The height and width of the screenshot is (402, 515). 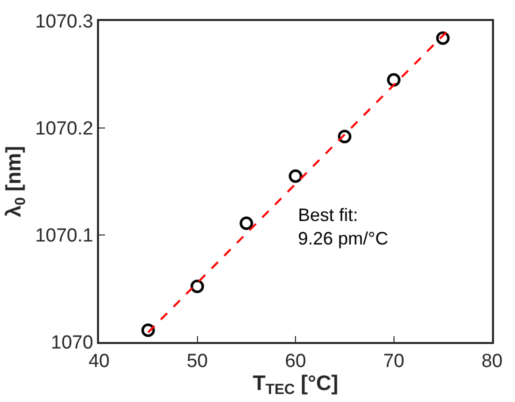 I want to click on y-tick-label: 1070.2, so click(x=64, y=129).